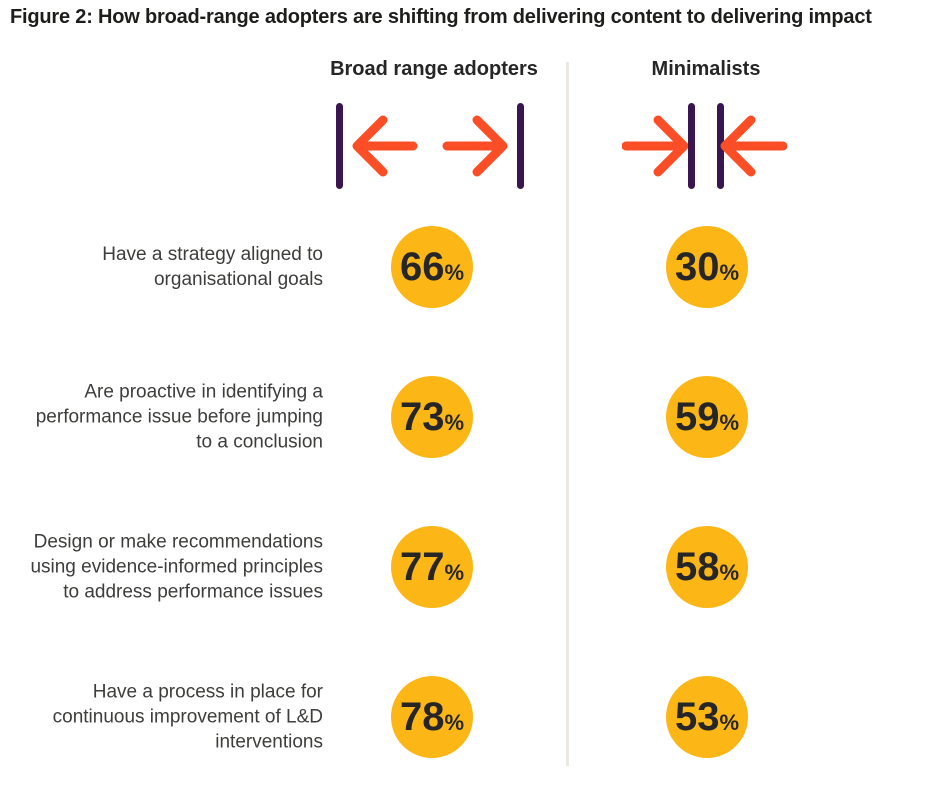 This screenshot has height=802, width=945. Describe the element at coordinates (207, 692) in the screenshot. I see `row-label-line: Have a process in place for` at that location.